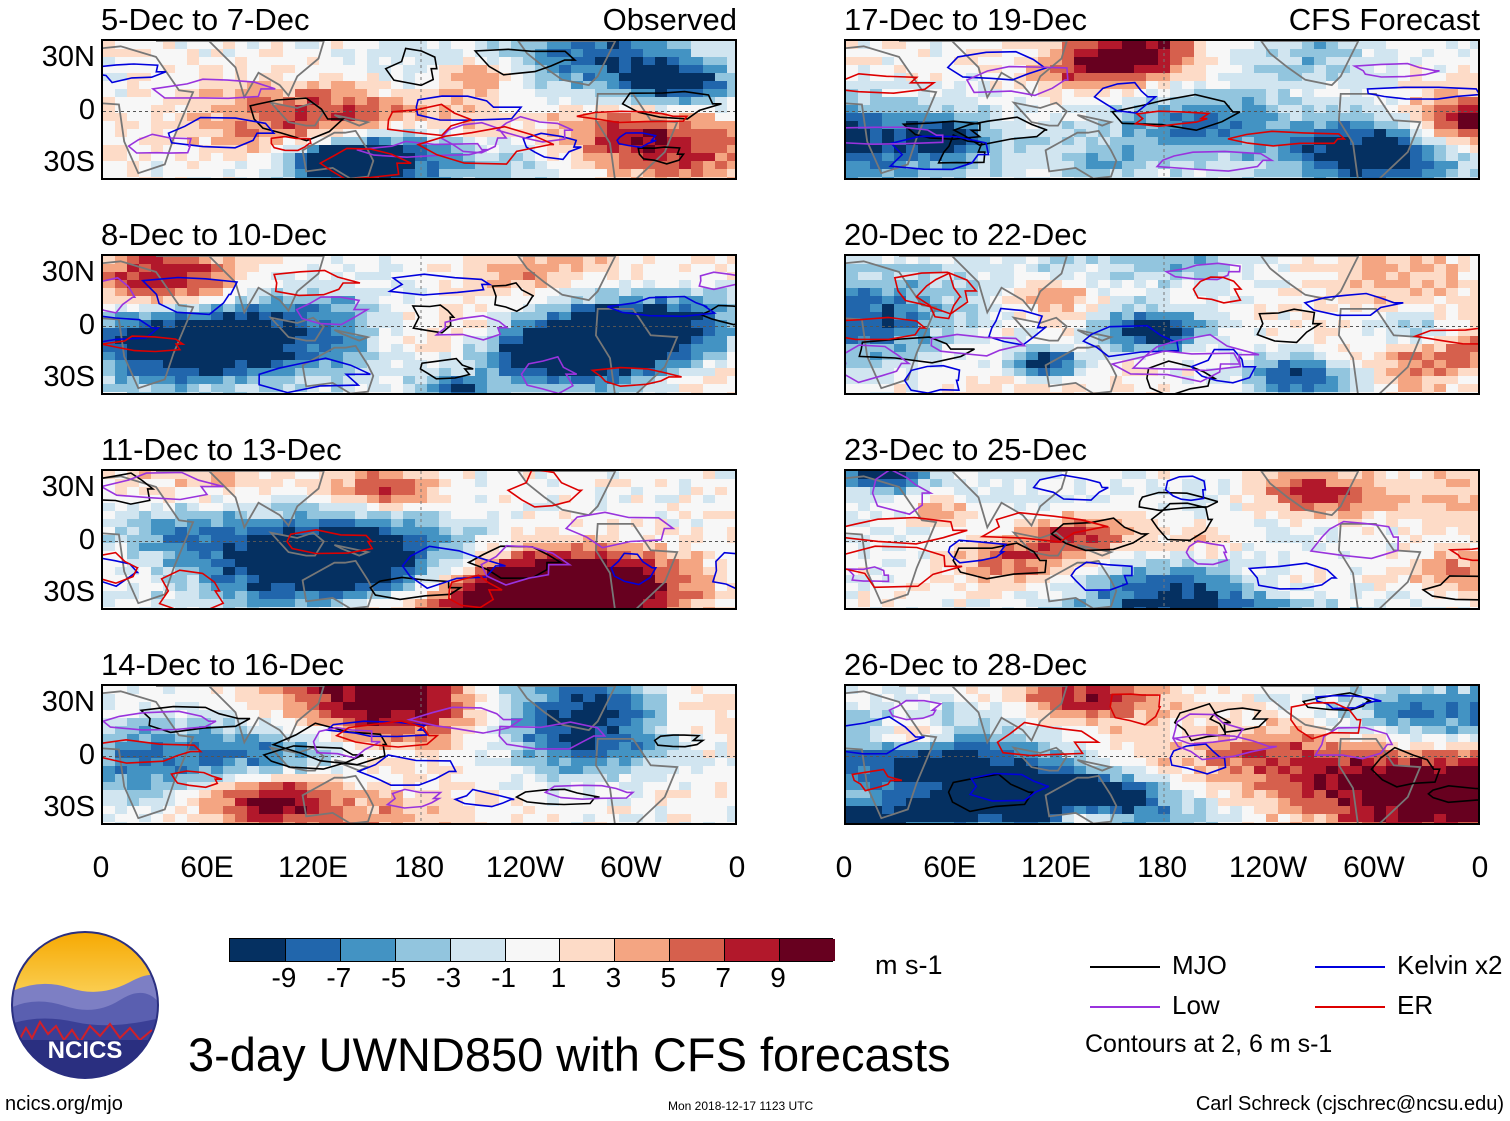 The width and height of the screenshot is (1510, 1121). I want to click on coastline, so click(1310, 64).